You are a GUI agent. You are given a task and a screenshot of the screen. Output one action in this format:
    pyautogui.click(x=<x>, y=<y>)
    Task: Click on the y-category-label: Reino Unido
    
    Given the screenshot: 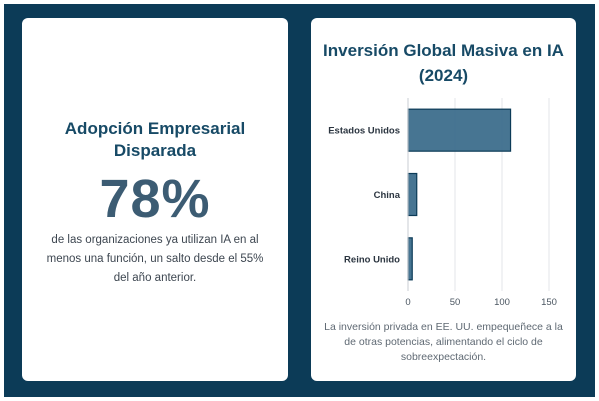 What is the action you would take?
    pyautogui.click(x=372, y=259)
    